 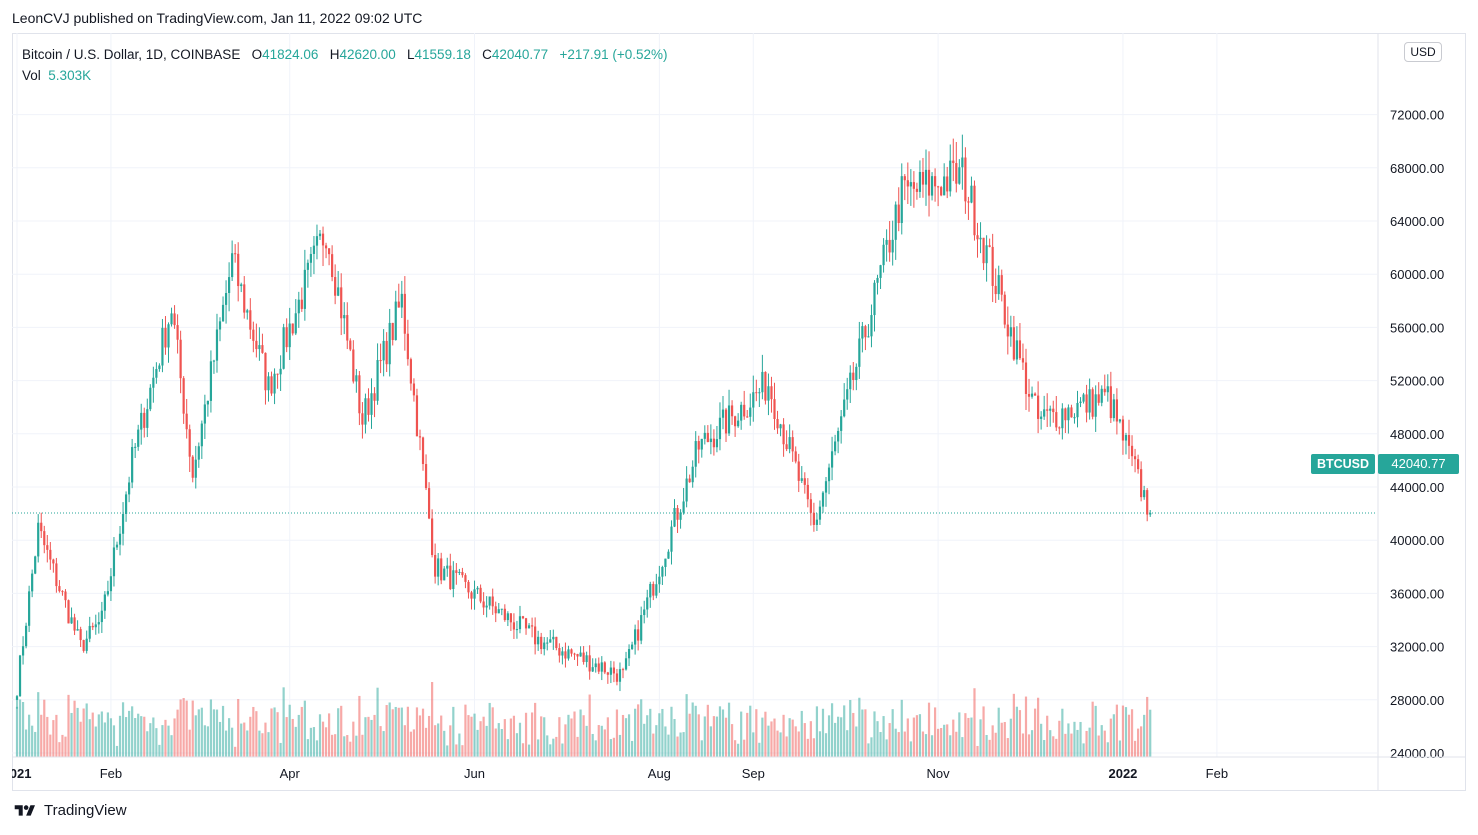 What do you see at coordinates (1423, 52) in the screenshot?
I see `currency-button: USD` at bounding box center [1423, 52].